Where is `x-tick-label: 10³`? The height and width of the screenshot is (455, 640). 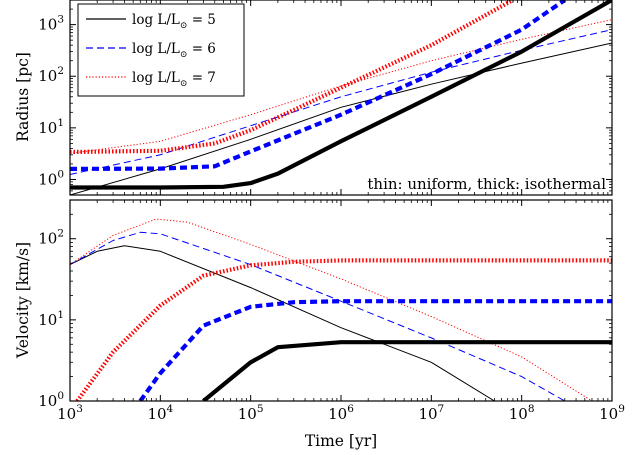 x-tick-label: 10³ is located at coordinates (70, 413).